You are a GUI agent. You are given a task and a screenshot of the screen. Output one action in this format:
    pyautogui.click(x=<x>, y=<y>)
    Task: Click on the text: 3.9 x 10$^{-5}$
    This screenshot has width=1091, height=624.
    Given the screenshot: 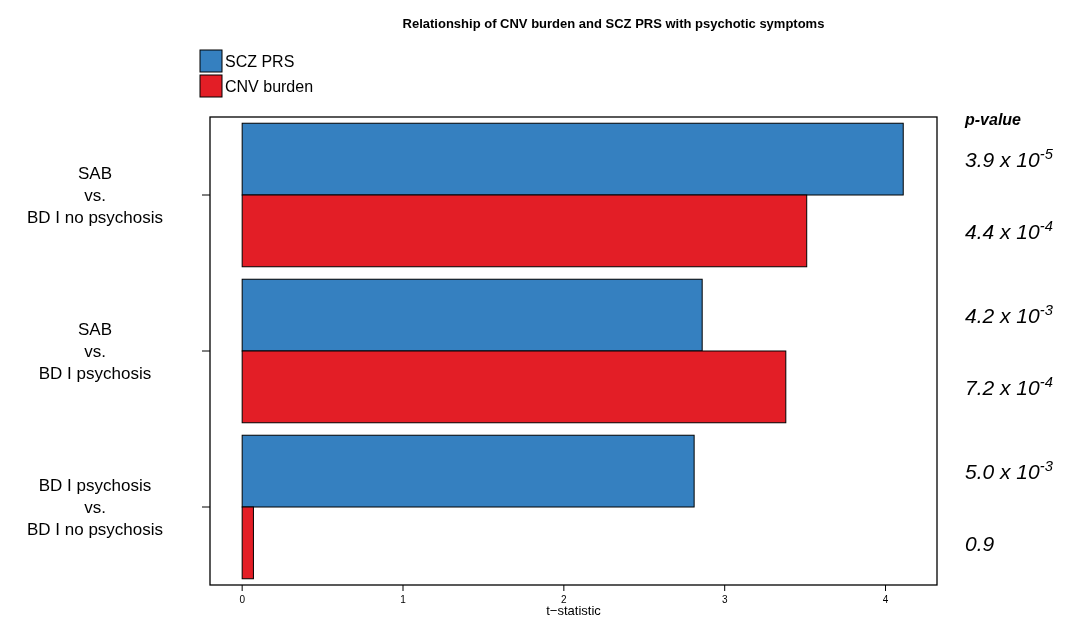 What is the action you would take?
    pyautogui.click(x=1009, y=159)
    